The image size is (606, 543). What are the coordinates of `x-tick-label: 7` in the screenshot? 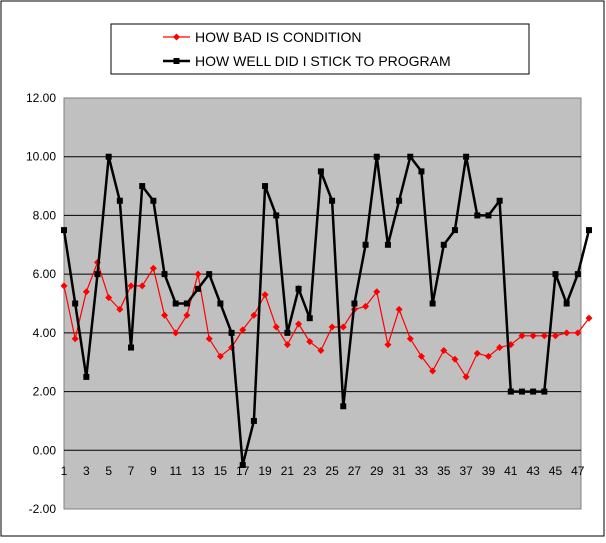 It's located at (131, 471).